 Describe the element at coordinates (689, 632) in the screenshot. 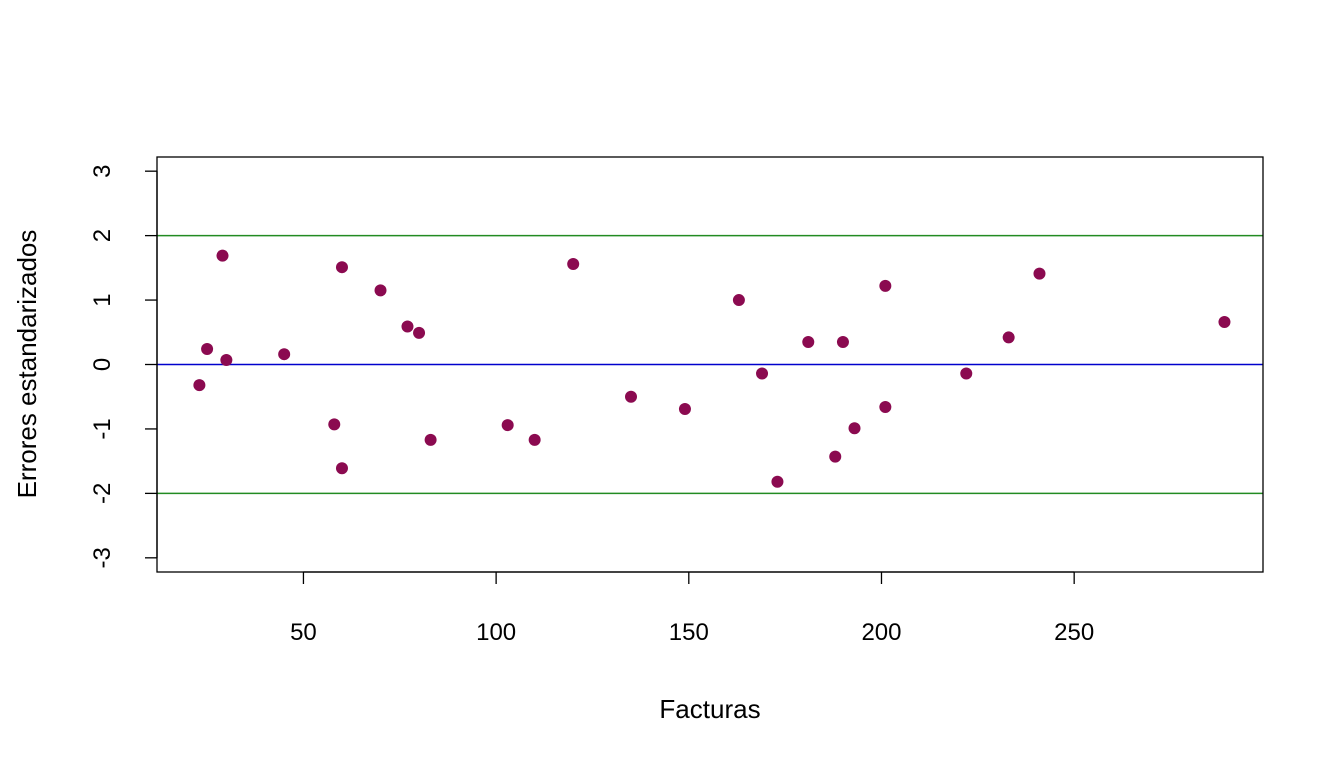

I see `x-tick-label: 150` at that location.